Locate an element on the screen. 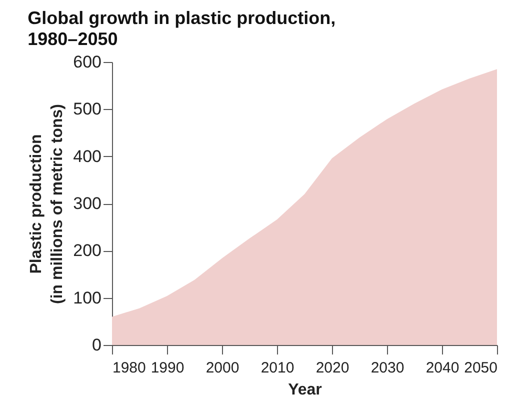  x-tick-label: 2050 is located at coordinates (481, 368).